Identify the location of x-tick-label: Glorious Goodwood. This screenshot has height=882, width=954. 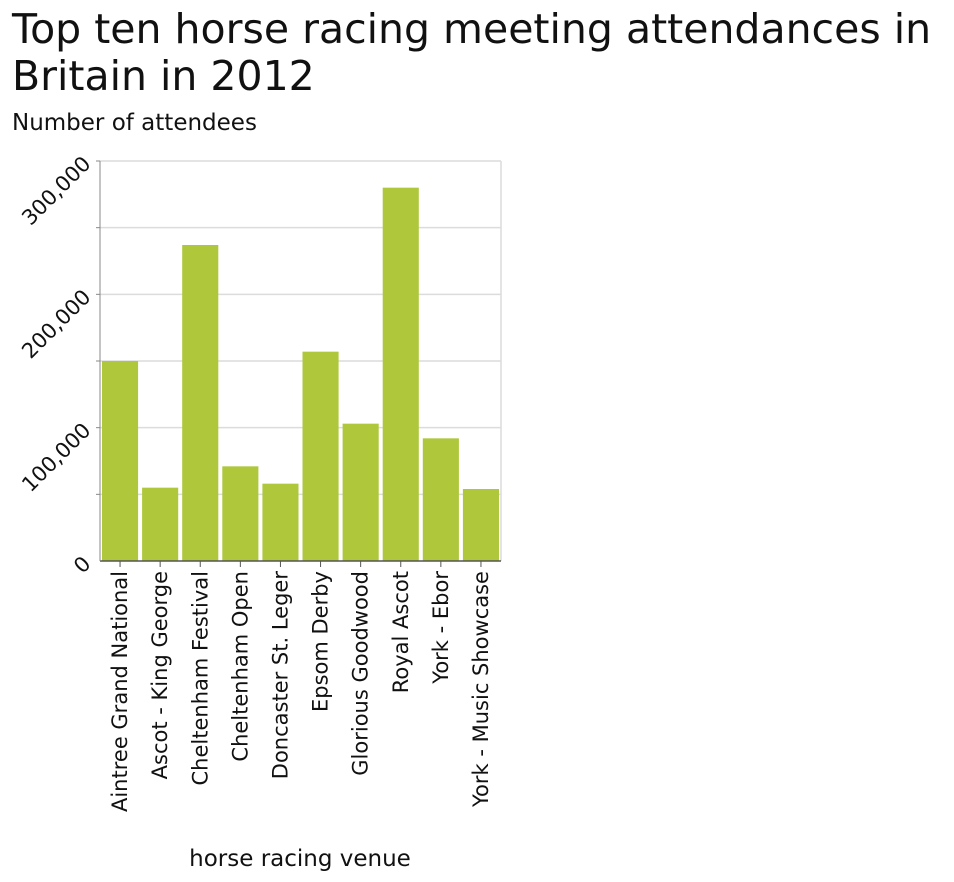
(361, 673).